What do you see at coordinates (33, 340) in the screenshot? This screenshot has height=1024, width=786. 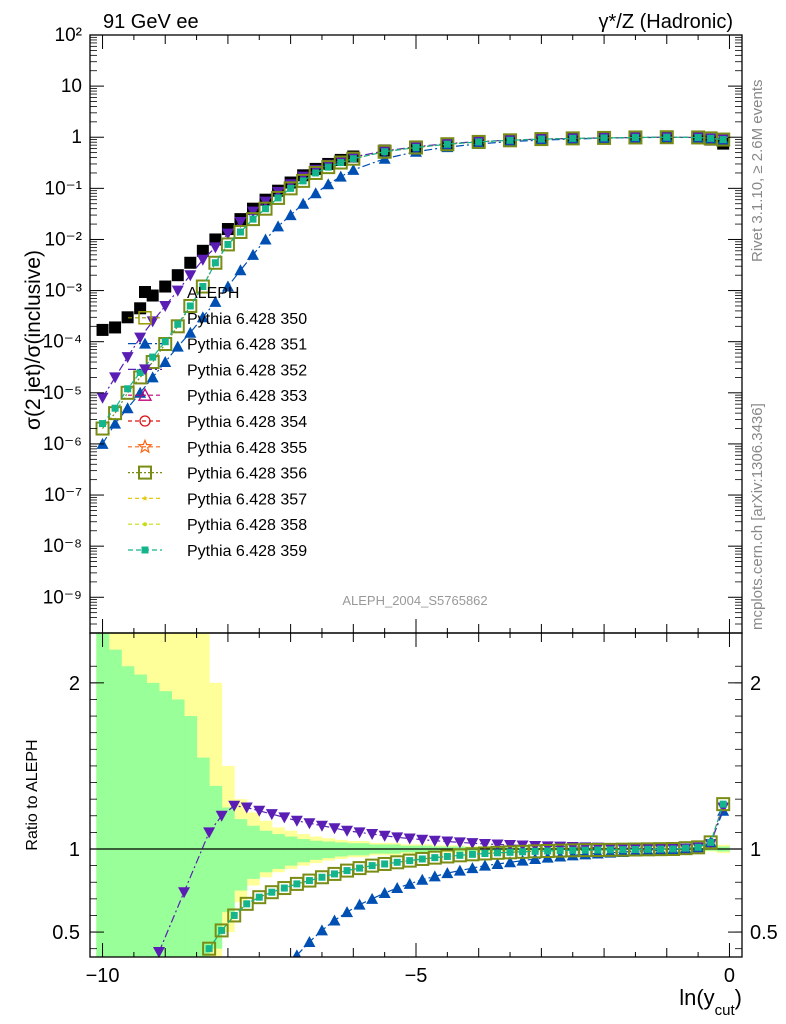 I see `main-y-axis-label: σ(2 jet)/σ(inclusive)` at bounding box center [33, 340].